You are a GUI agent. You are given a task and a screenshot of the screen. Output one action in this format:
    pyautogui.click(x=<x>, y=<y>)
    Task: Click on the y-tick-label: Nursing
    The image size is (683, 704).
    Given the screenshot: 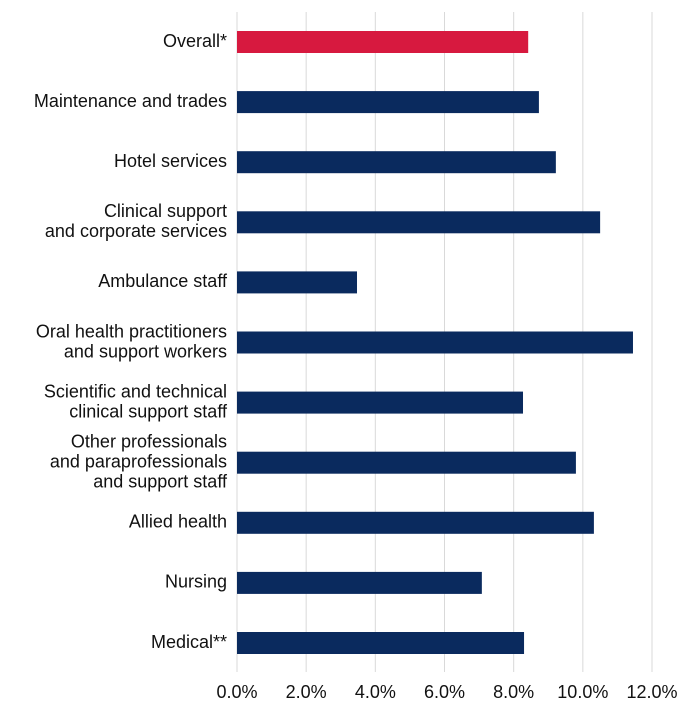 What is the action you would take?
    pyautogui.click(x=196, y=582)
    